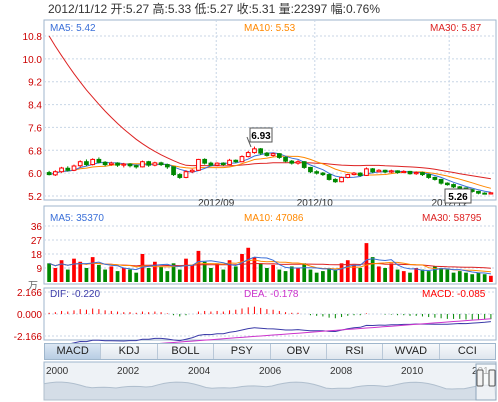  Describe the element at coordinates (492, 378) in the screenshot. I see `timeline-right-handle` at that location.